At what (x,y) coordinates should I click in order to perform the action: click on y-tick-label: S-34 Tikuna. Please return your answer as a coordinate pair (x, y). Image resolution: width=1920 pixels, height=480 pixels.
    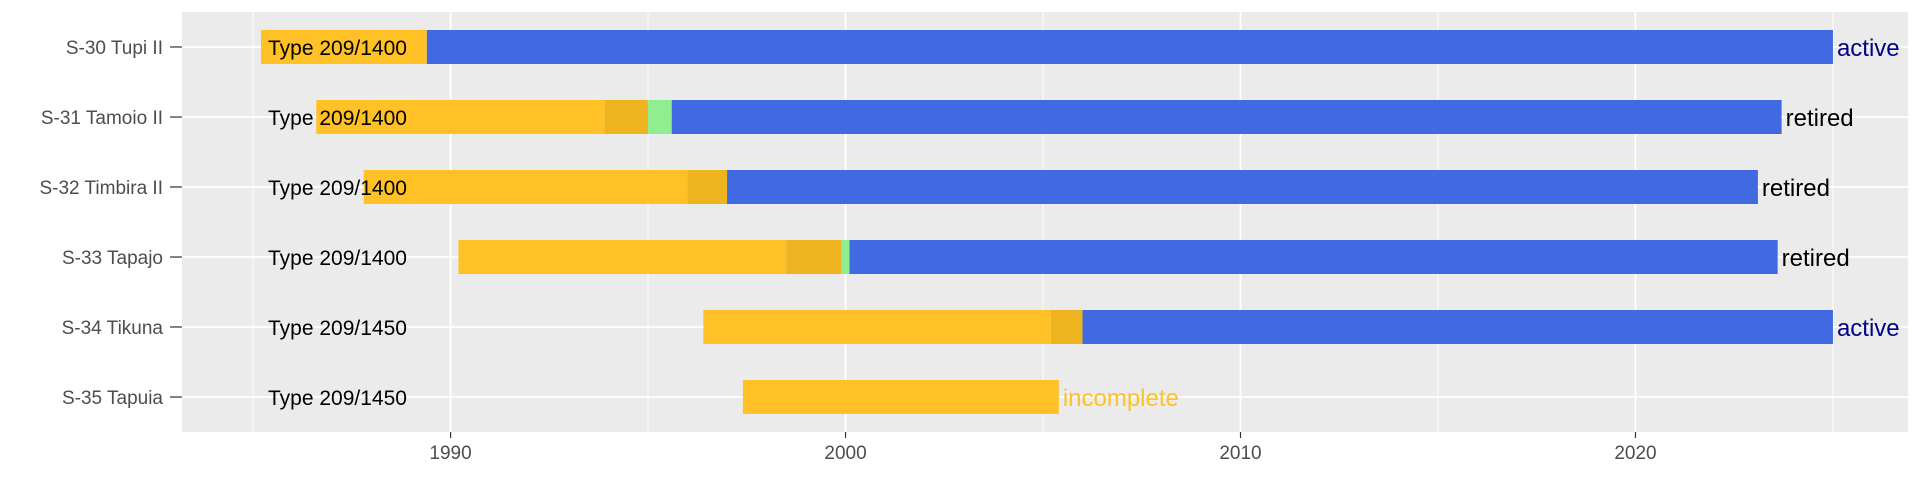
    Looking at the image, I should click on (113, 328).